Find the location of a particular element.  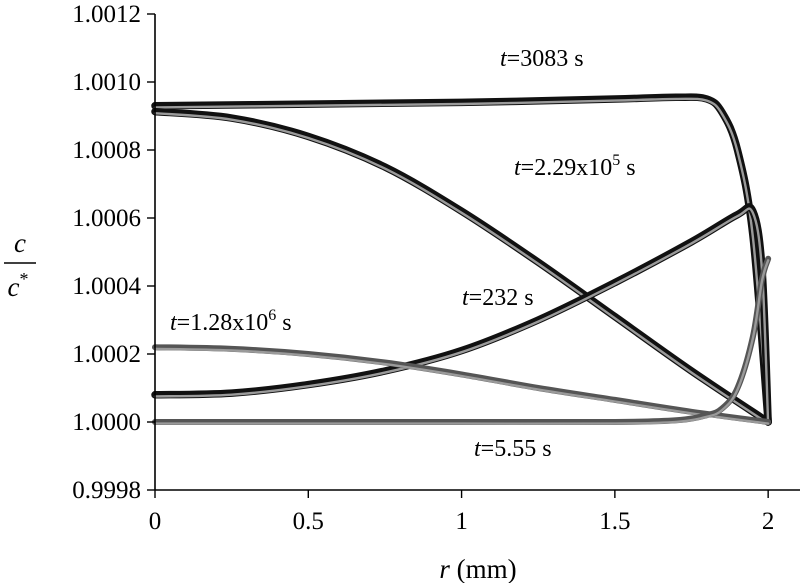

series-annotation-1: t=3083 s is located at coordinates (542, 59).